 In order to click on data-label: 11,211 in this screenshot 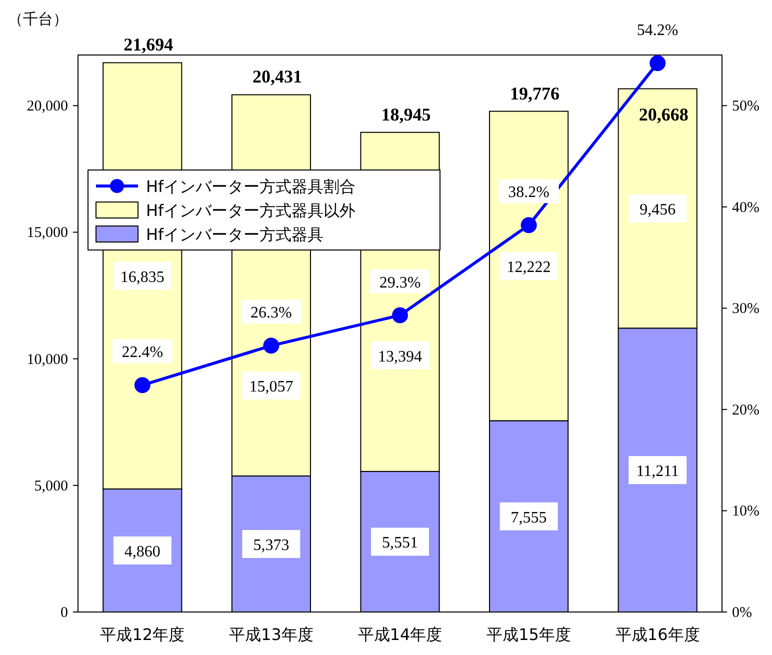, I will do `click(658, 471)`.